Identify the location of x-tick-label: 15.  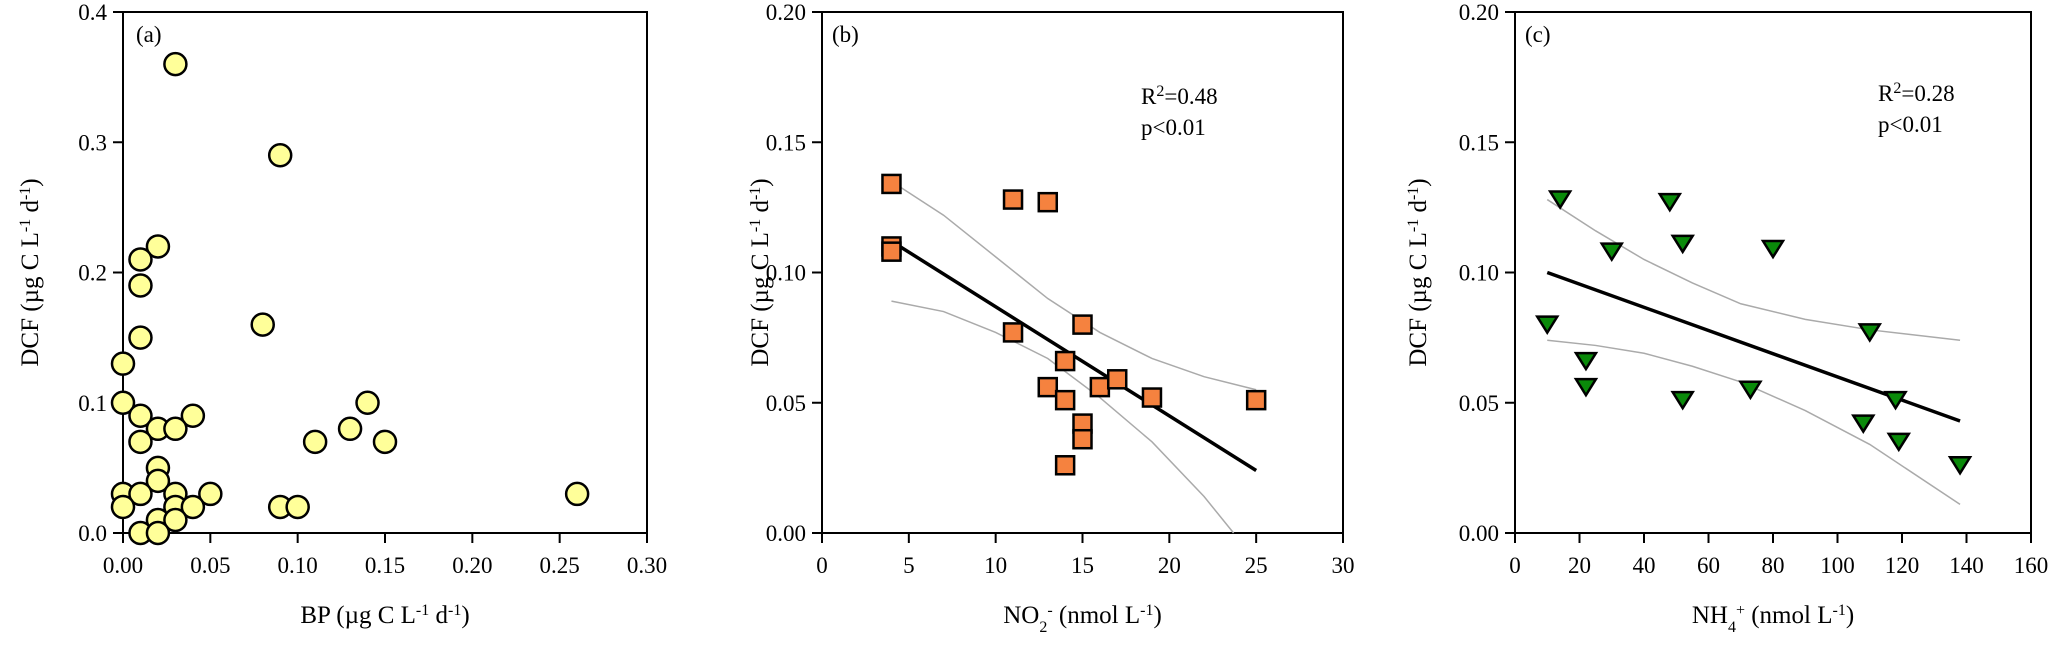
(1082, 565).